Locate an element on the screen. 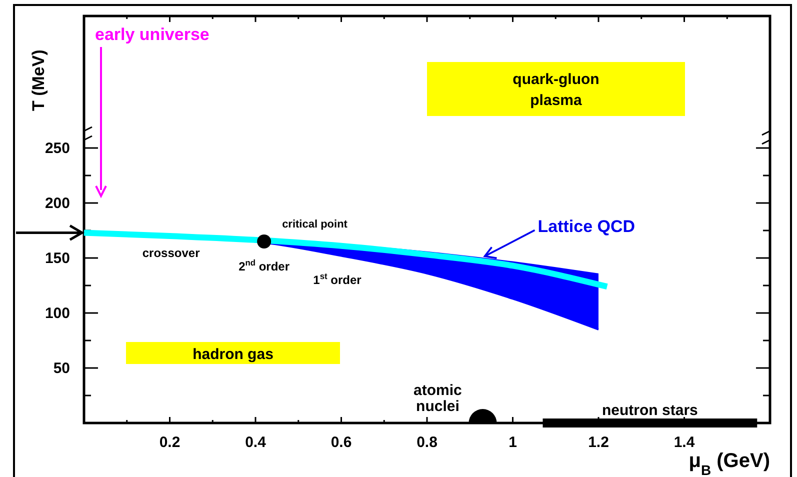 Image resolution: width=797 pixels, height=477 pixels. annotation: 2$^{nd}$ order is located at coordinates (264, 266).